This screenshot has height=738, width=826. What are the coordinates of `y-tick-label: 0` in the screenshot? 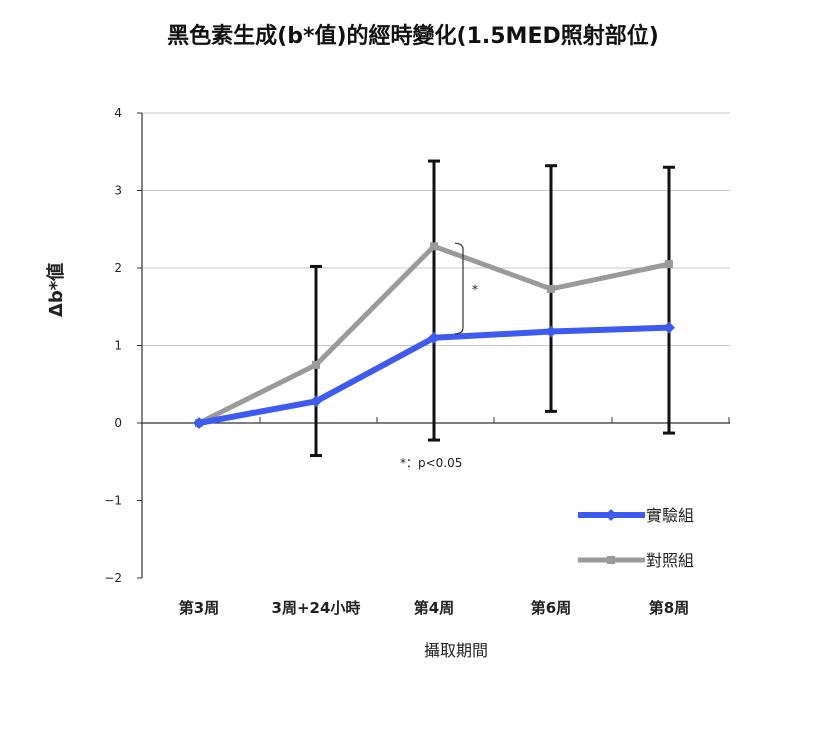 It's located at (118, 423).